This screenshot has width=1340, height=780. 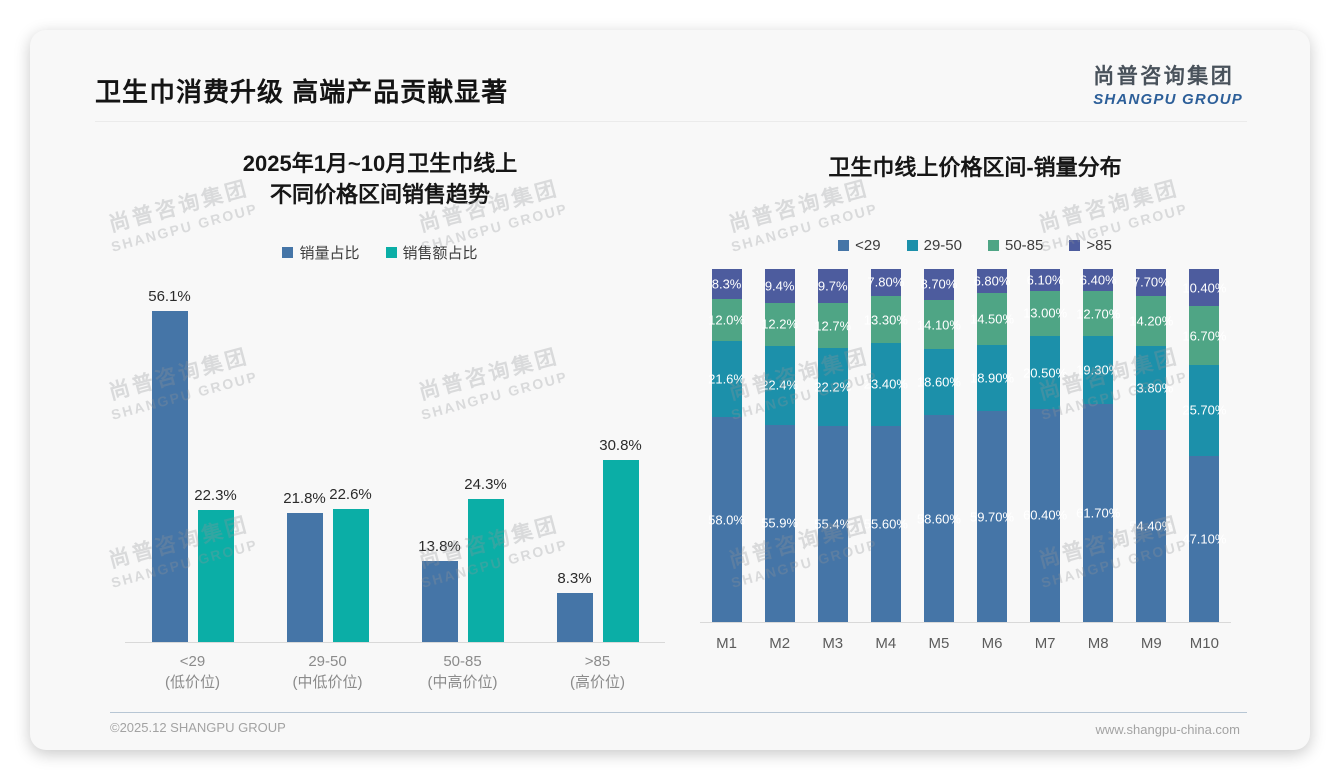 I want to click on stack-segment: 20.50%, so click(x=1045, y=372).